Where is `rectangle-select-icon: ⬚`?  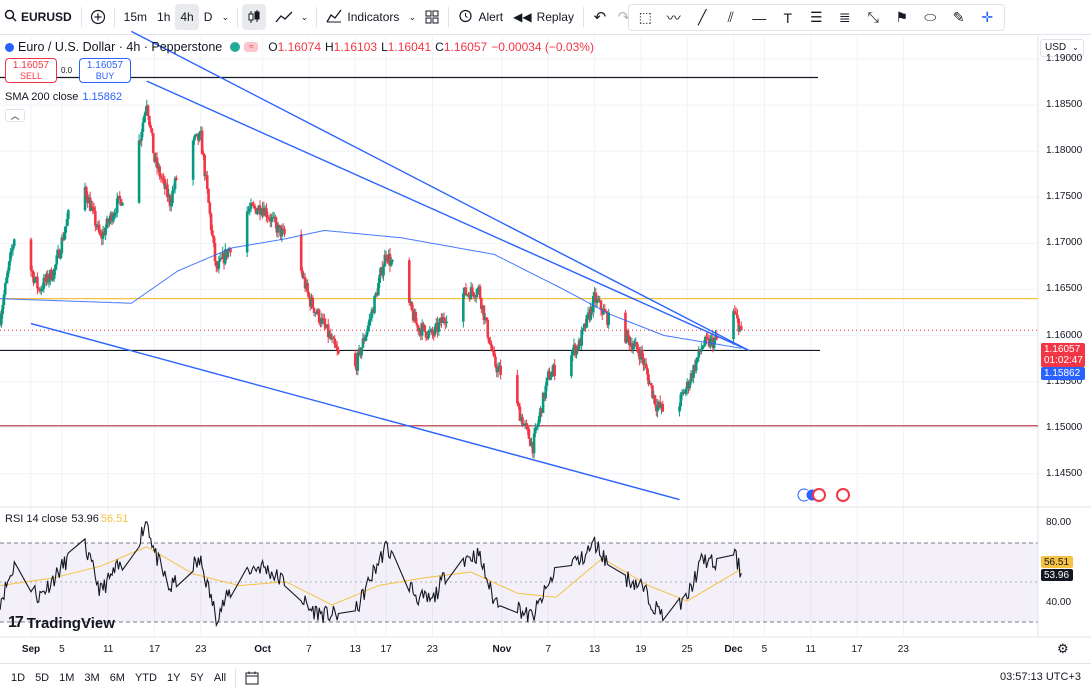 rectangle-select-icon: ⬚ is located at coordinates (645, 17).